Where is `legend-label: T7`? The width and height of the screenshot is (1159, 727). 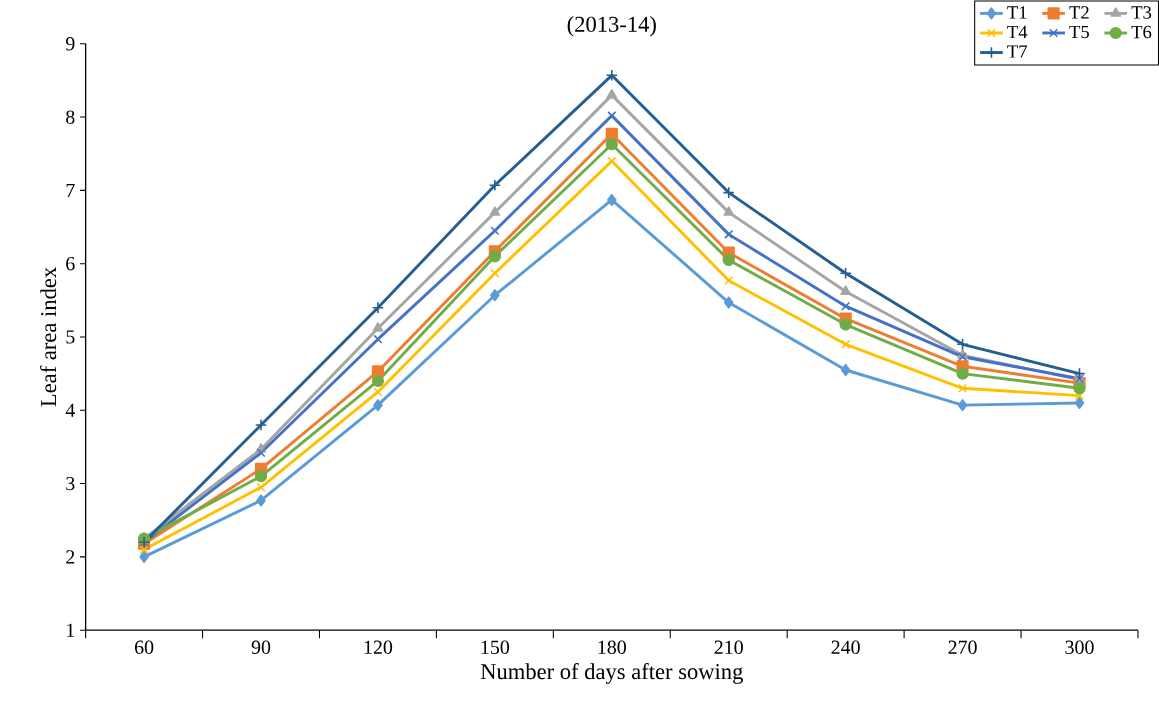
legend-label: T7 is located at coordinates (1017, 51).